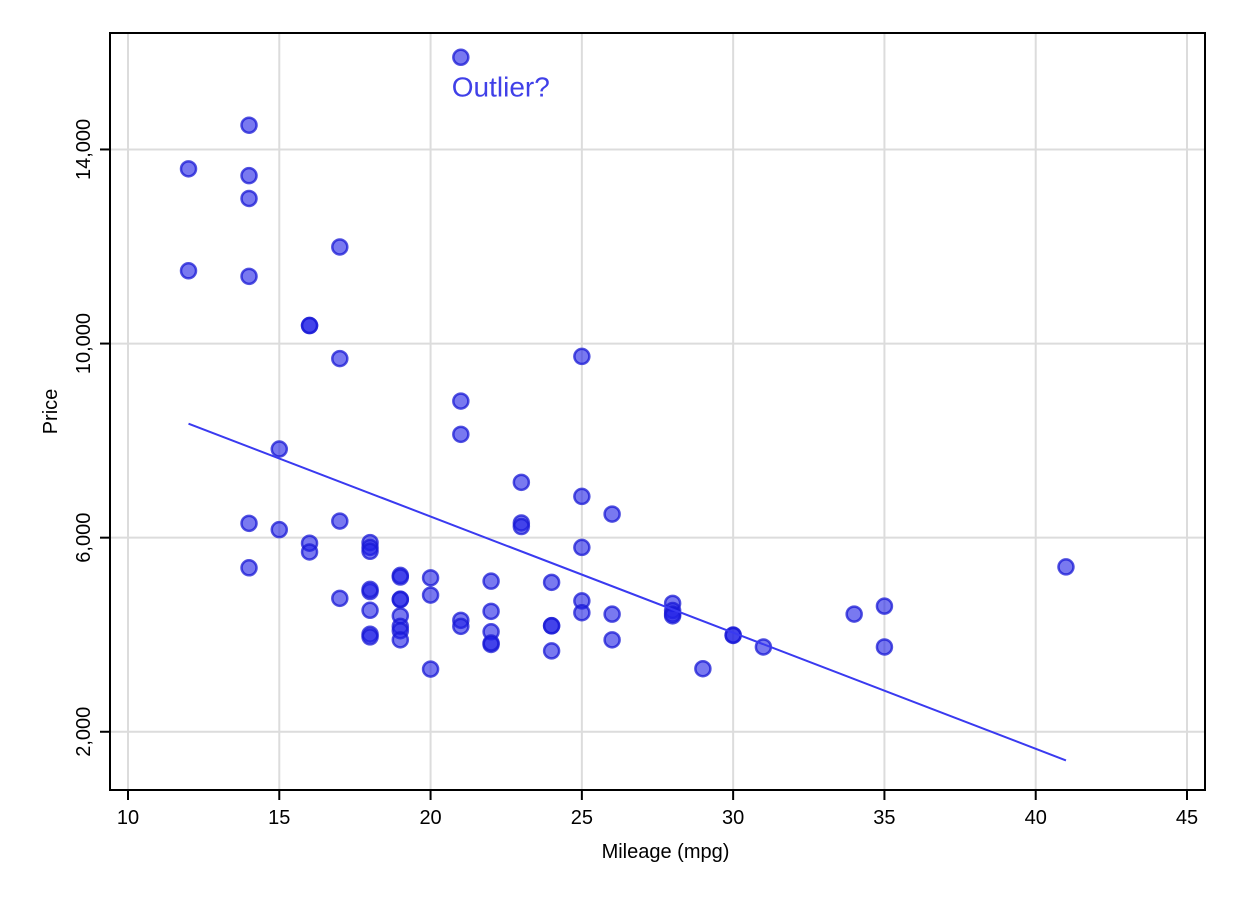  Describe the element at coordinates (1187, 818) in the screenshot. I see `x-tick-label: 45` at that location.